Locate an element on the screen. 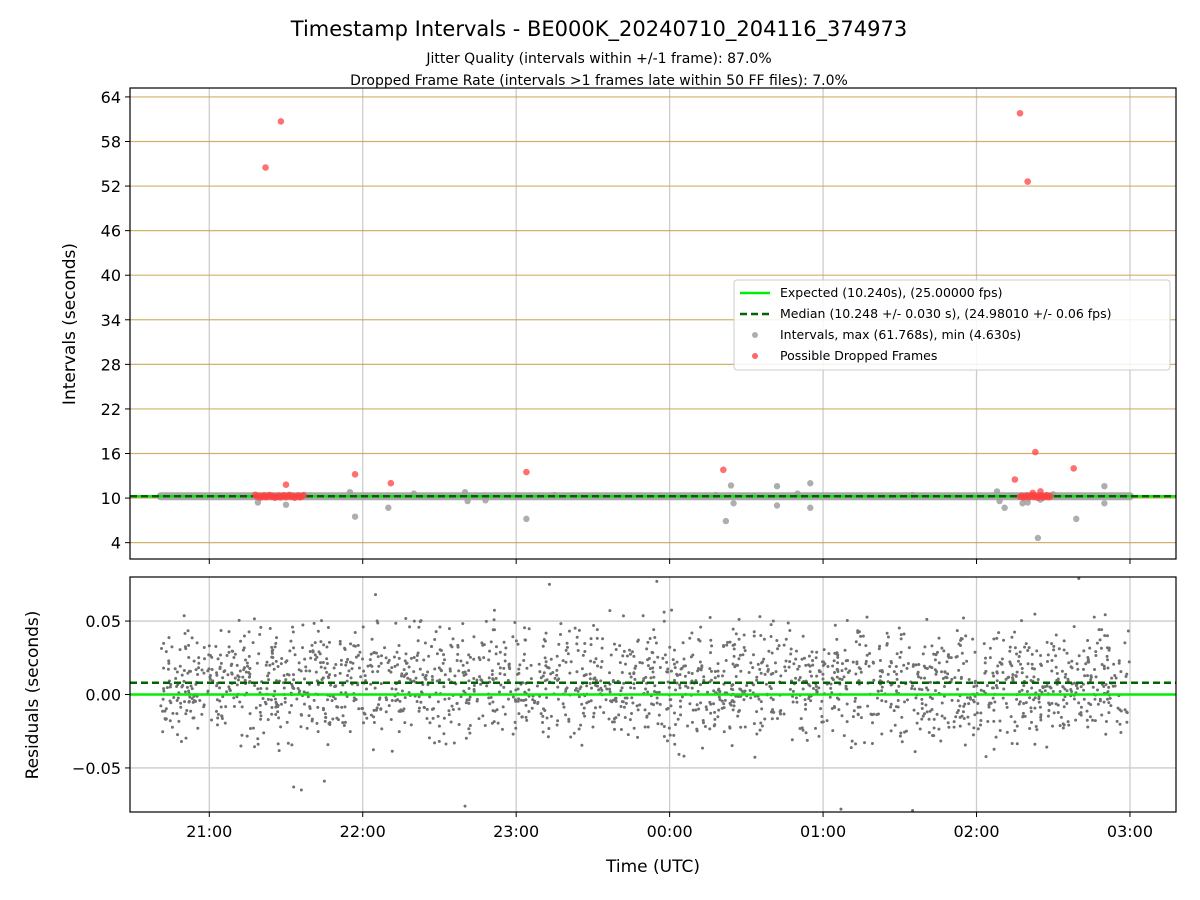  legend-intervals-label: Intervals, max (61.768s), min (4.630s) is located at coordinates (900, 334).